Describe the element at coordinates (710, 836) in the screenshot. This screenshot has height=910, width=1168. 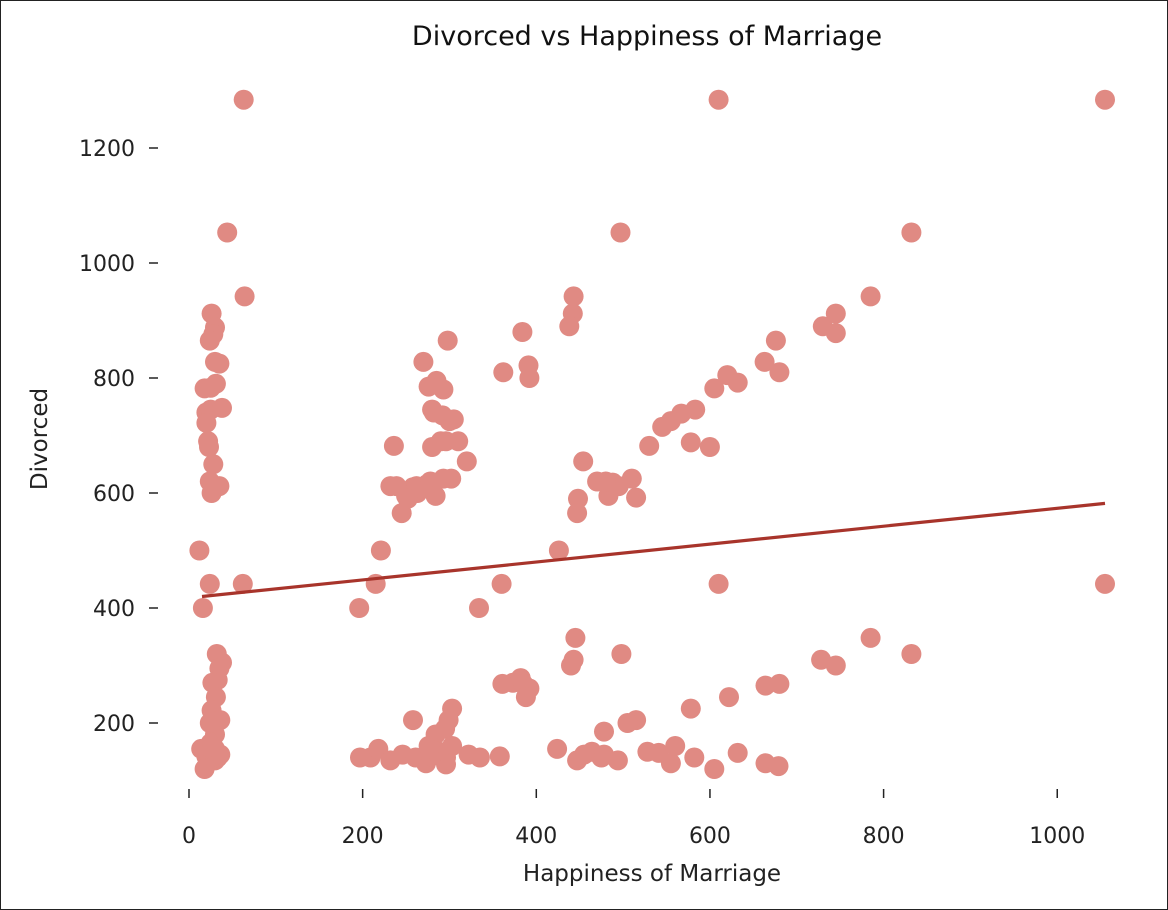
I see `x-tick-label: 600` at that location.